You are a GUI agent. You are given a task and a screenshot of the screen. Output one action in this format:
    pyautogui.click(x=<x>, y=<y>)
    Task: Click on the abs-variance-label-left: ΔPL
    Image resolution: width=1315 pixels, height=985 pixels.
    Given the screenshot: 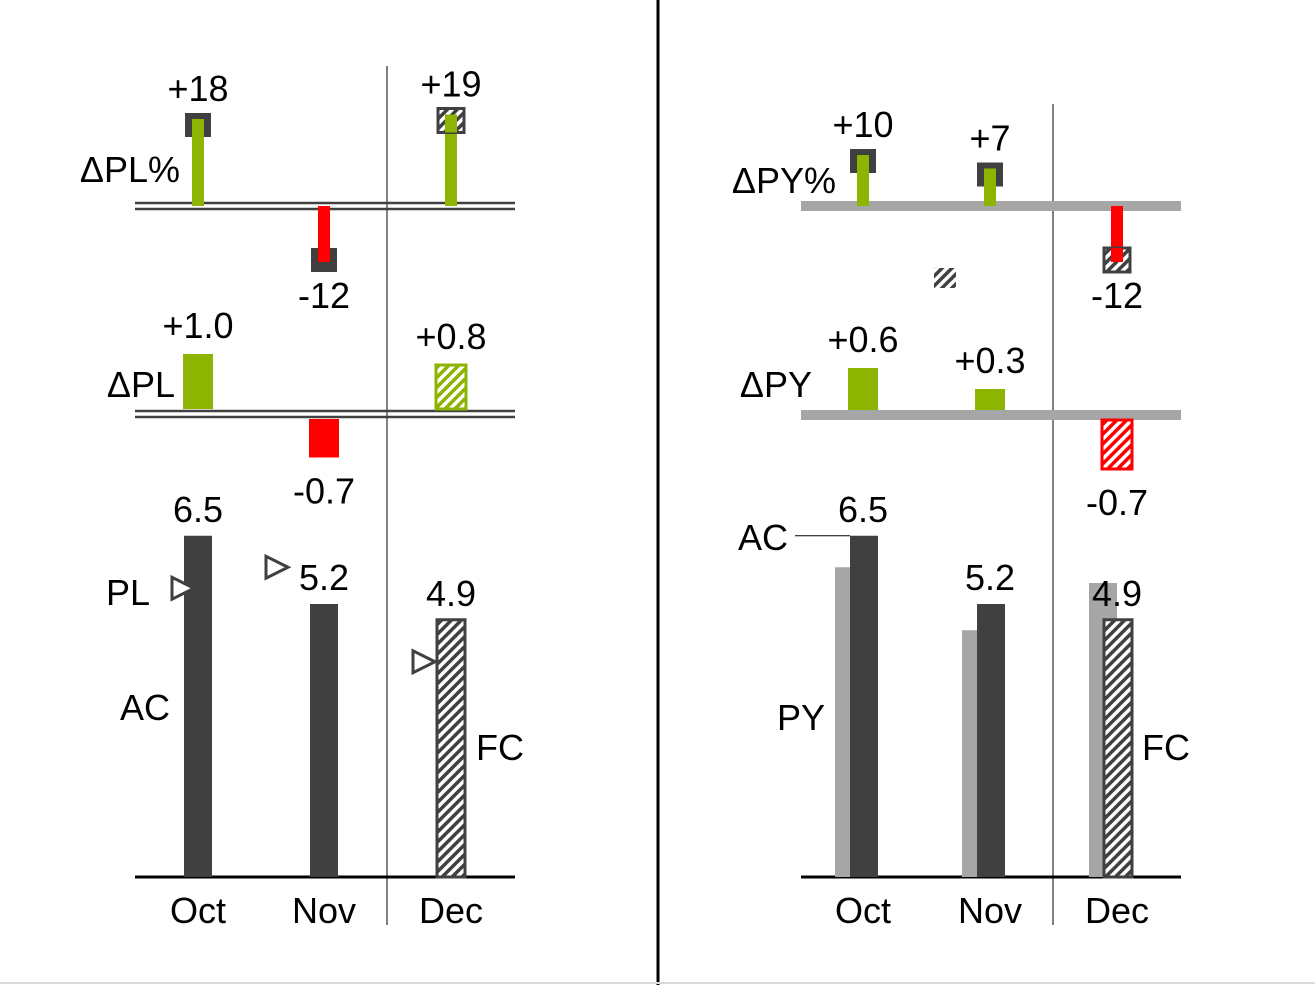 What is the action you would take?
    pyautogui.click(x=141, y=384)
    